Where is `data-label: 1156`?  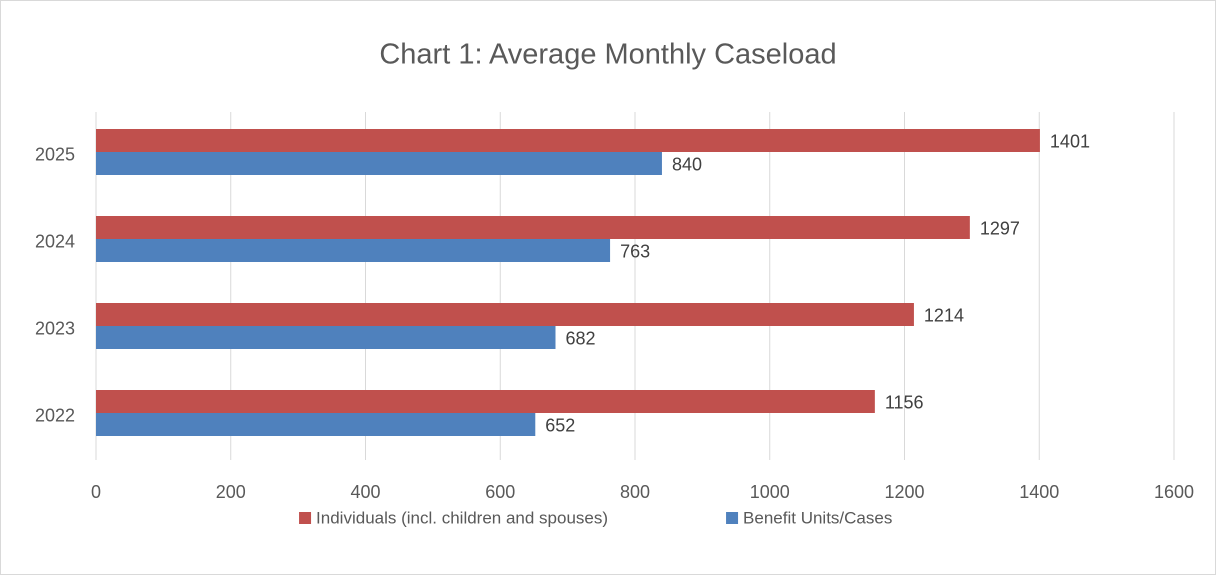
data-label: 1156 is located at coordinates (904, 402).